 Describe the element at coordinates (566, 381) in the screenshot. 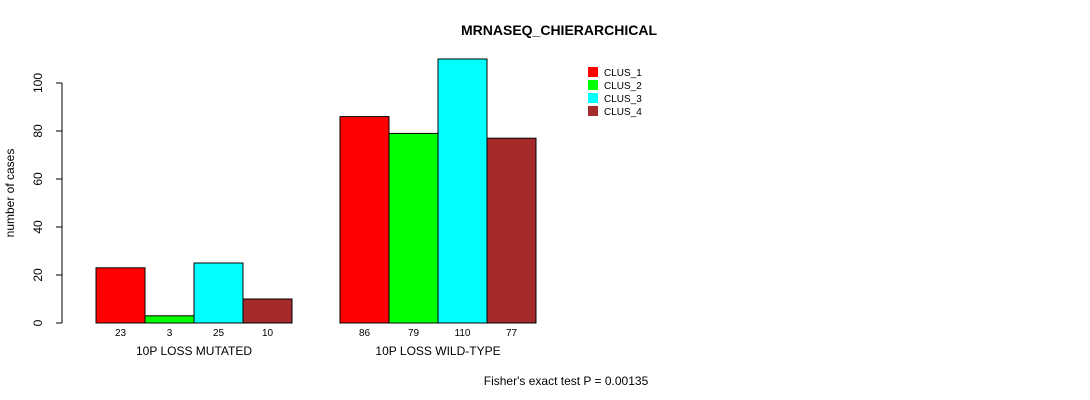

I see `fisher-test-footnote: Fisher's exact test P = 0.00135` at that location.